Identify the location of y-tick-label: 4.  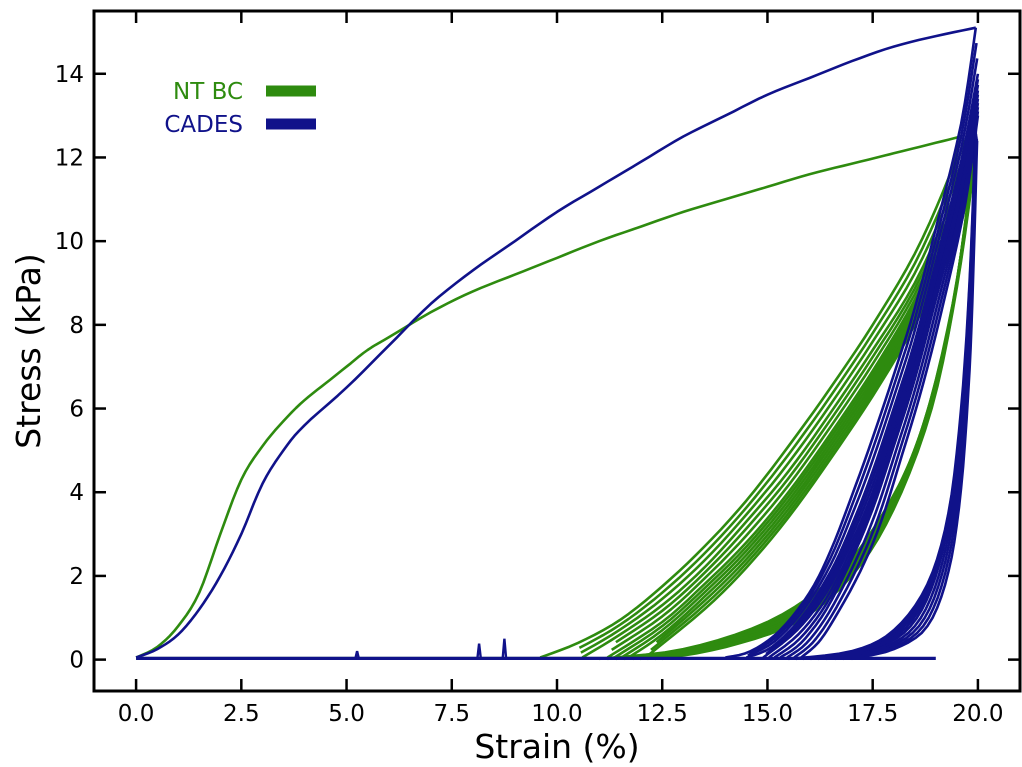
(76, 493).